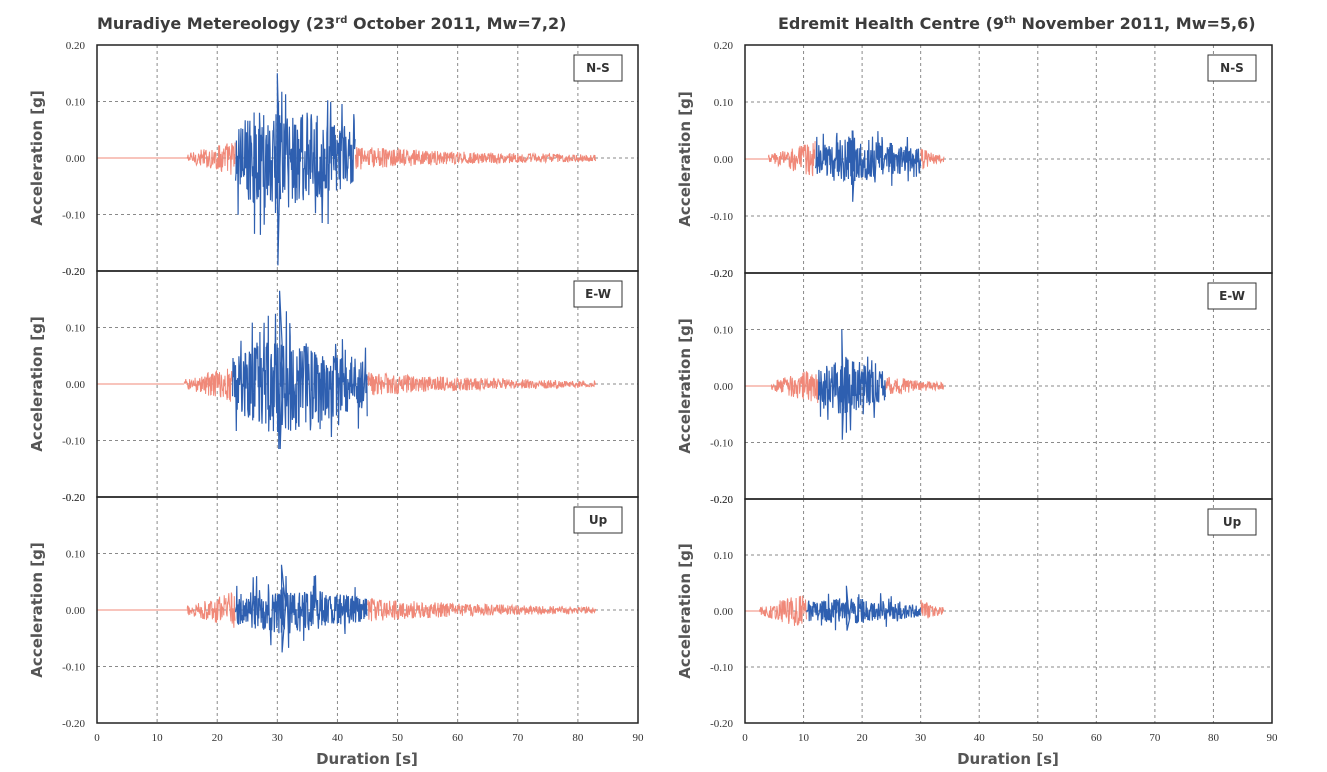 This screenshot has height=772, width=1327. Describe the element at coordinates (1038, 738) in the screenshot. I see `x-tick-label: 50` at that location.